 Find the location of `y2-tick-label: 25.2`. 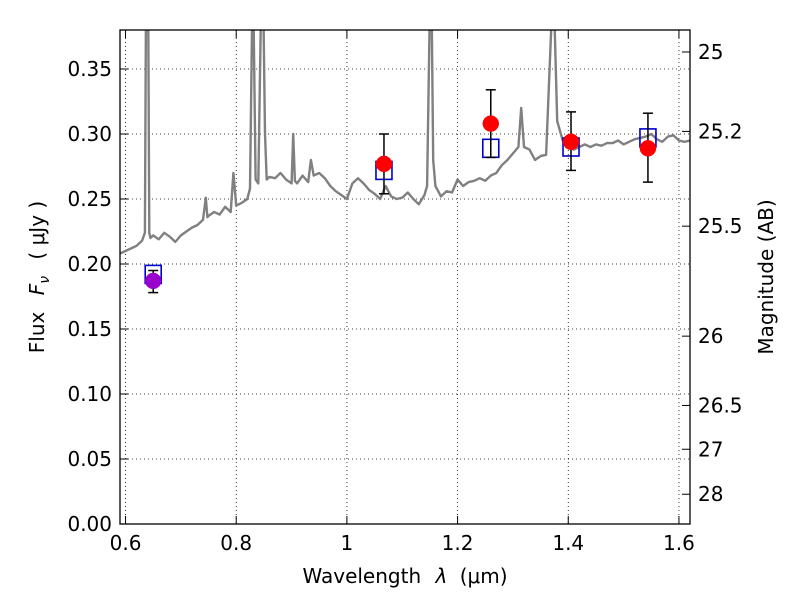

y2-tick-label: 25.2 is located at coordinates (720, 131).